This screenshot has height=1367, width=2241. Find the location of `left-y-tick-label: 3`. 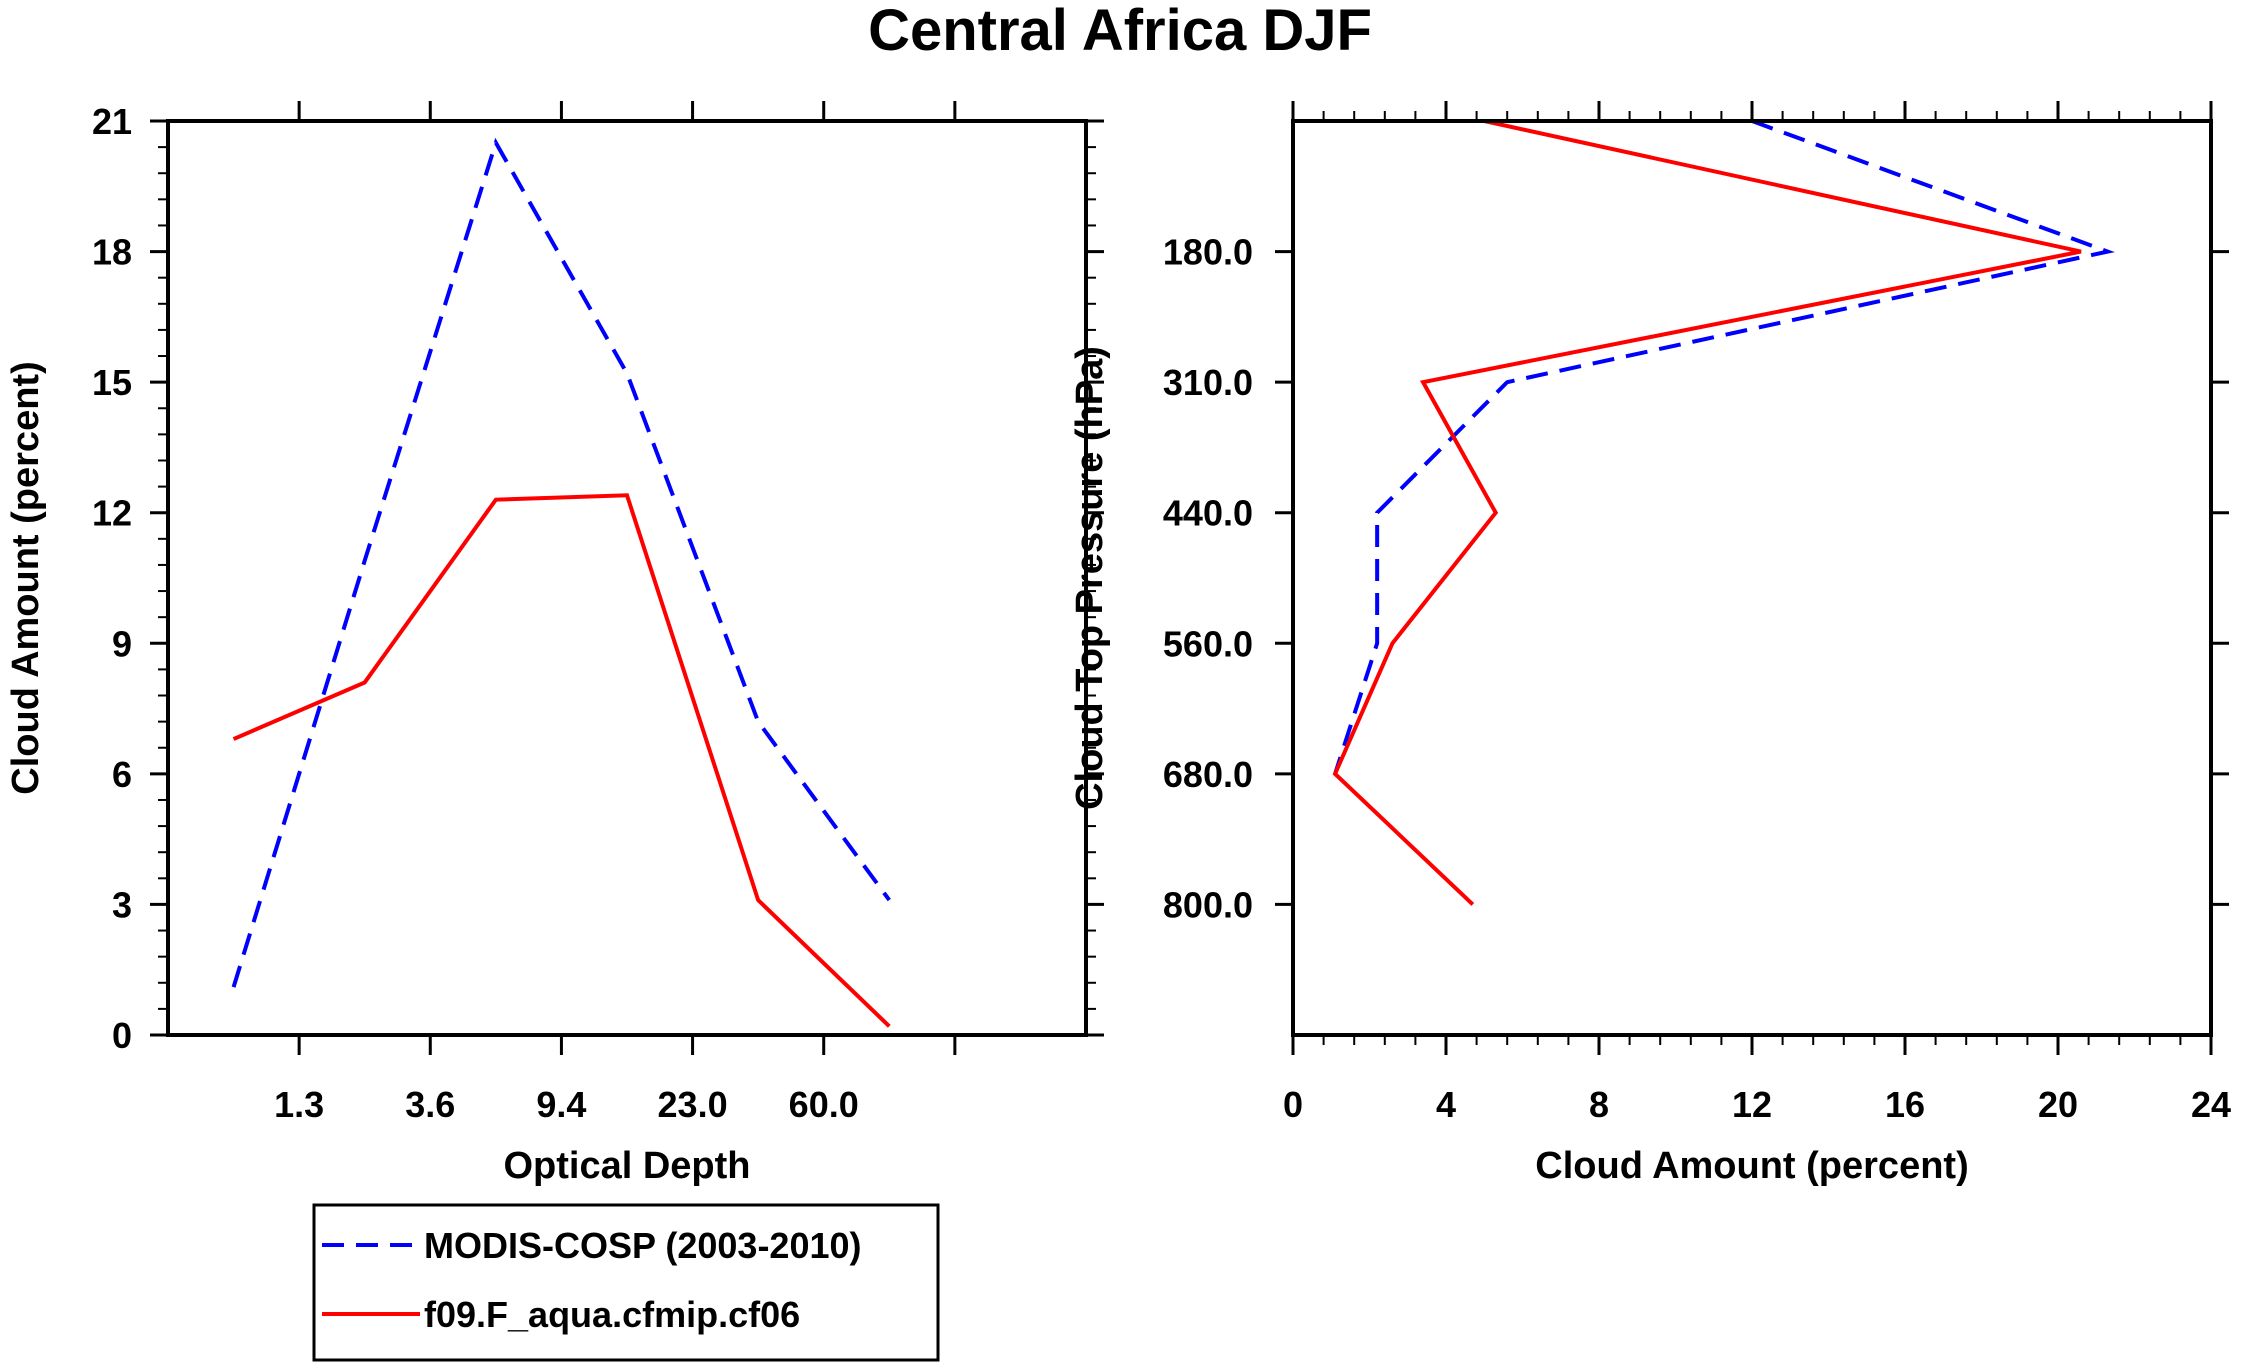

left-y-tick-label: 3 is located at coordinates (122, 904).